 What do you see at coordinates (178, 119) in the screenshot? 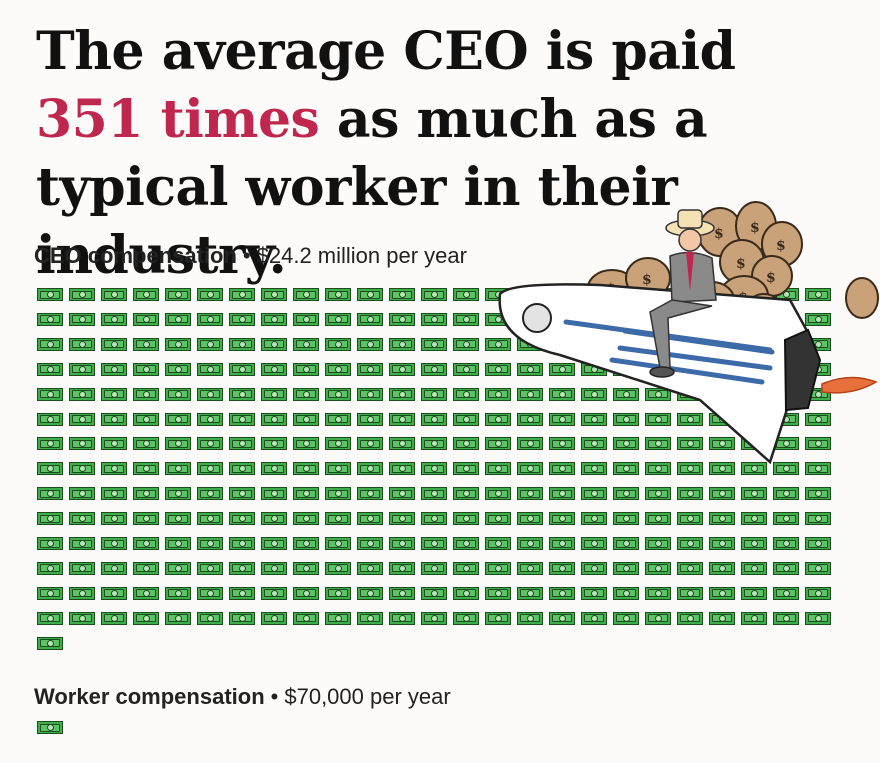
I see `headline-highlight: 351 times` at bounding box center [178, 119].